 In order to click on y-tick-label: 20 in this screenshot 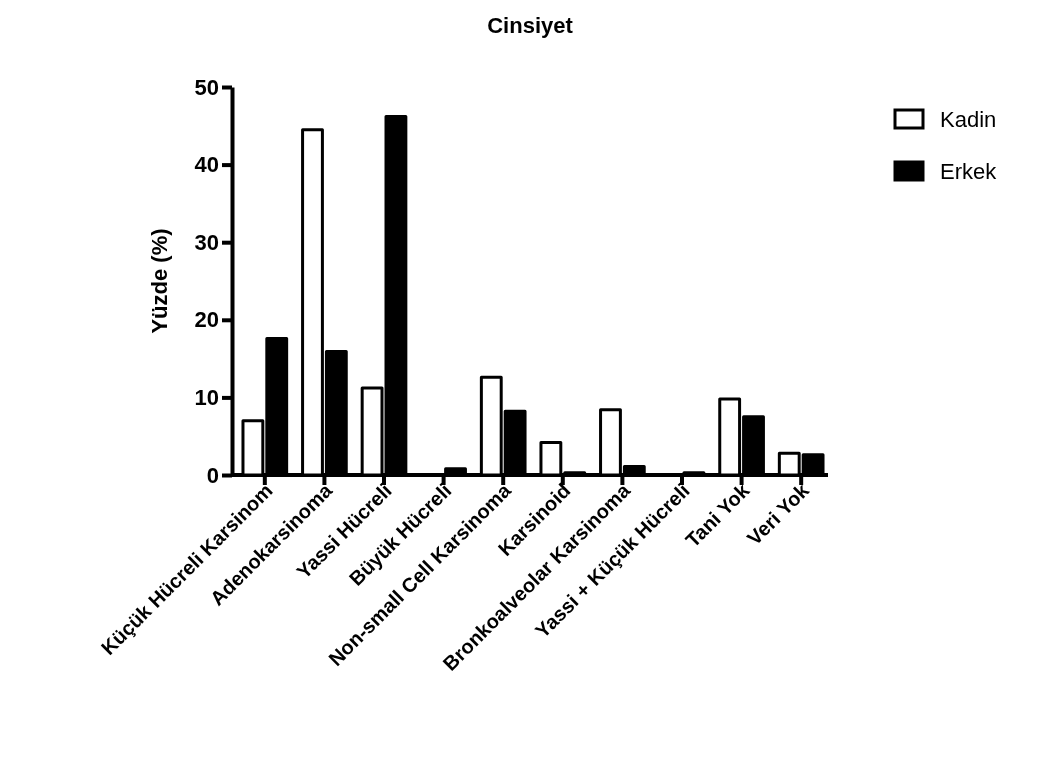, I will do `click(206, 320)`.